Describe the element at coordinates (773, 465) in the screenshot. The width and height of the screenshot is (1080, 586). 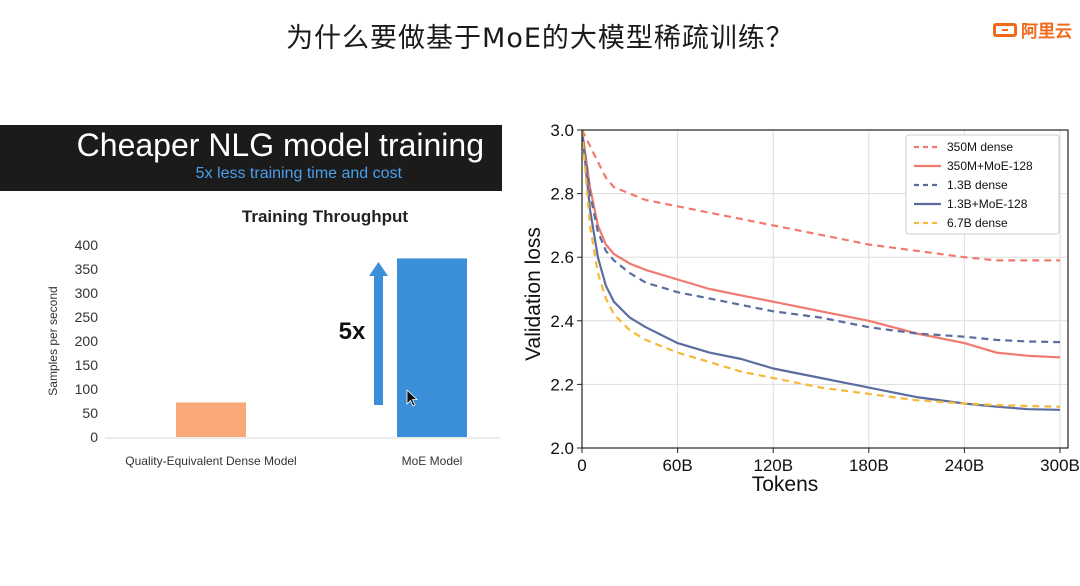
I see `xtick-label: 120B` at that location.